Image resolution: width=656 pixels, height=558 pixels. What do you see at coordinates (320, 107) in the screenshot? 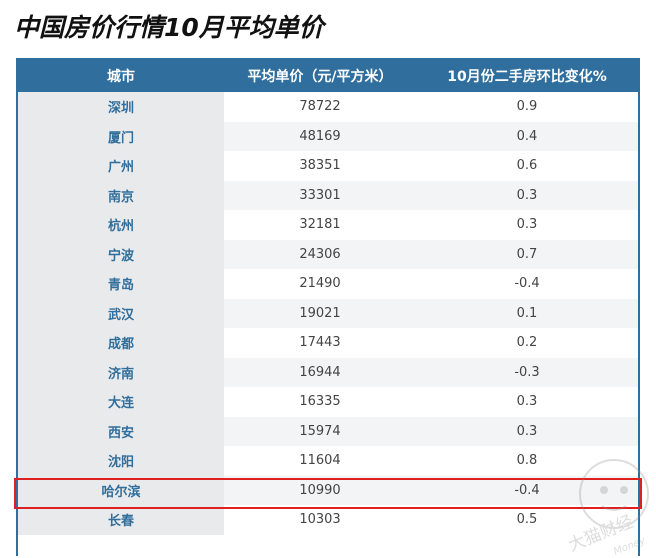
I see `price-cell: 78722` at bounding box center [320, 107].